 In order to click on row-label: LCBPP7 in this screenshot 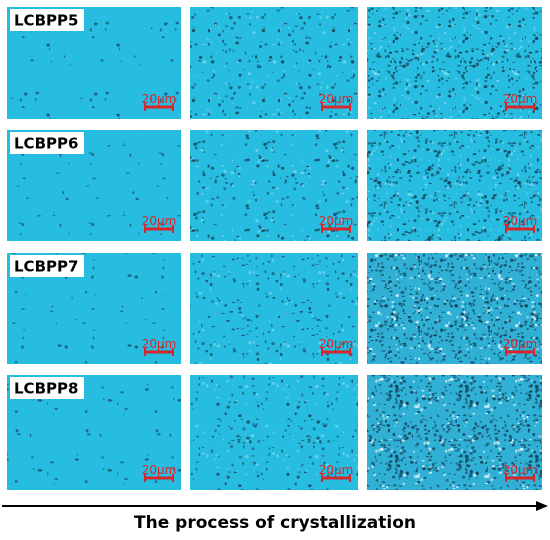, I will do `click(46, 267)`.